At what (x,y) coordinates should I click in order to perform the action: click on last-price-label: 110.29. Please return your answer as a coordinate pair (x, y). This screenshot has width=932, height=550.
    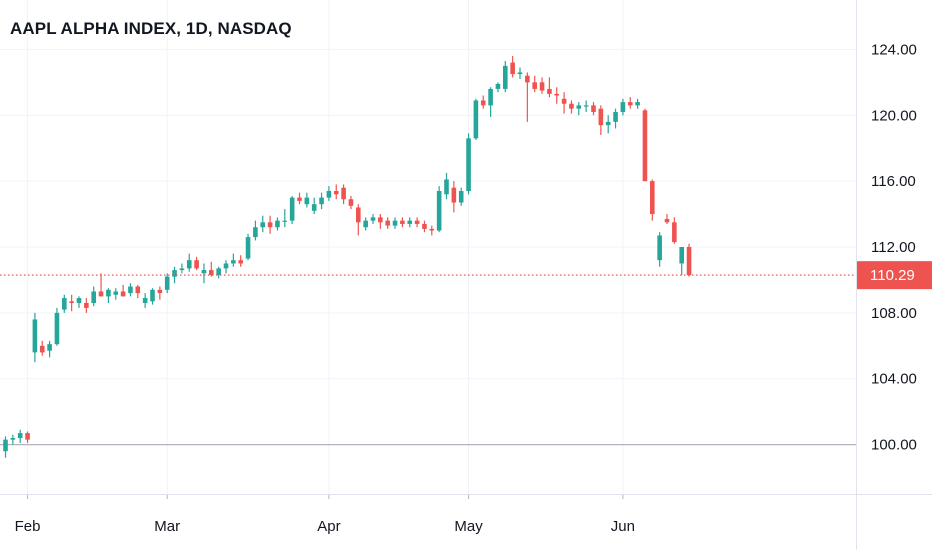
    Looking at the image, I should click on (892, 275).